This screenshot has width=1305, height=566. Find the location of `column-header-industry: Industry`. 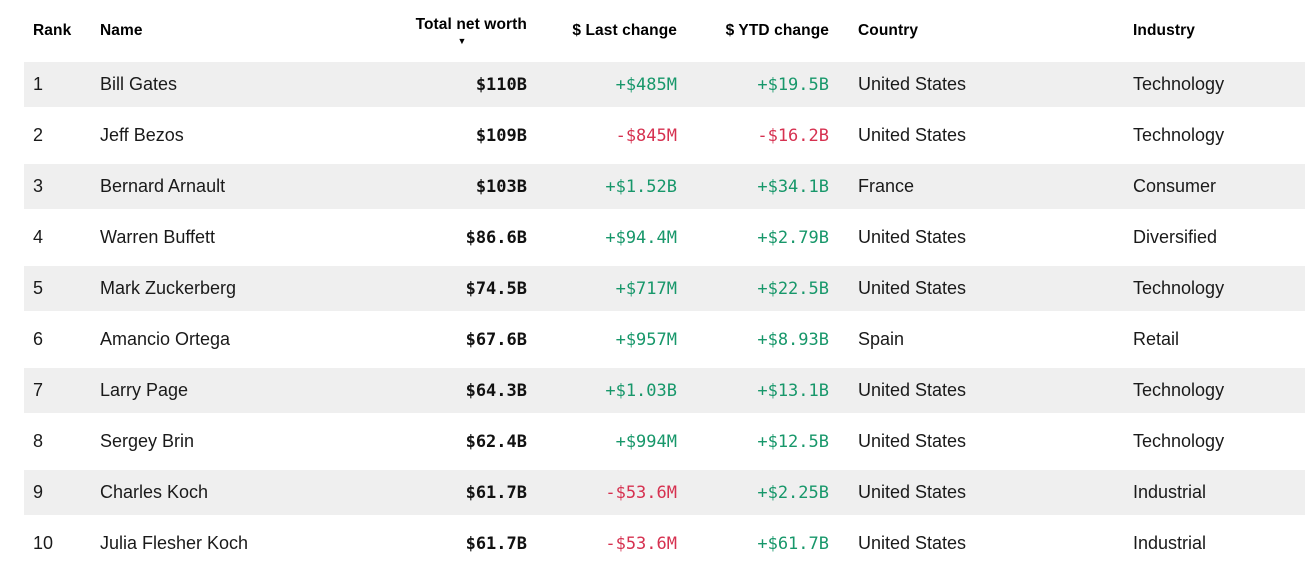

column-header-industry: Industry is located at coordinates (1164, 30).